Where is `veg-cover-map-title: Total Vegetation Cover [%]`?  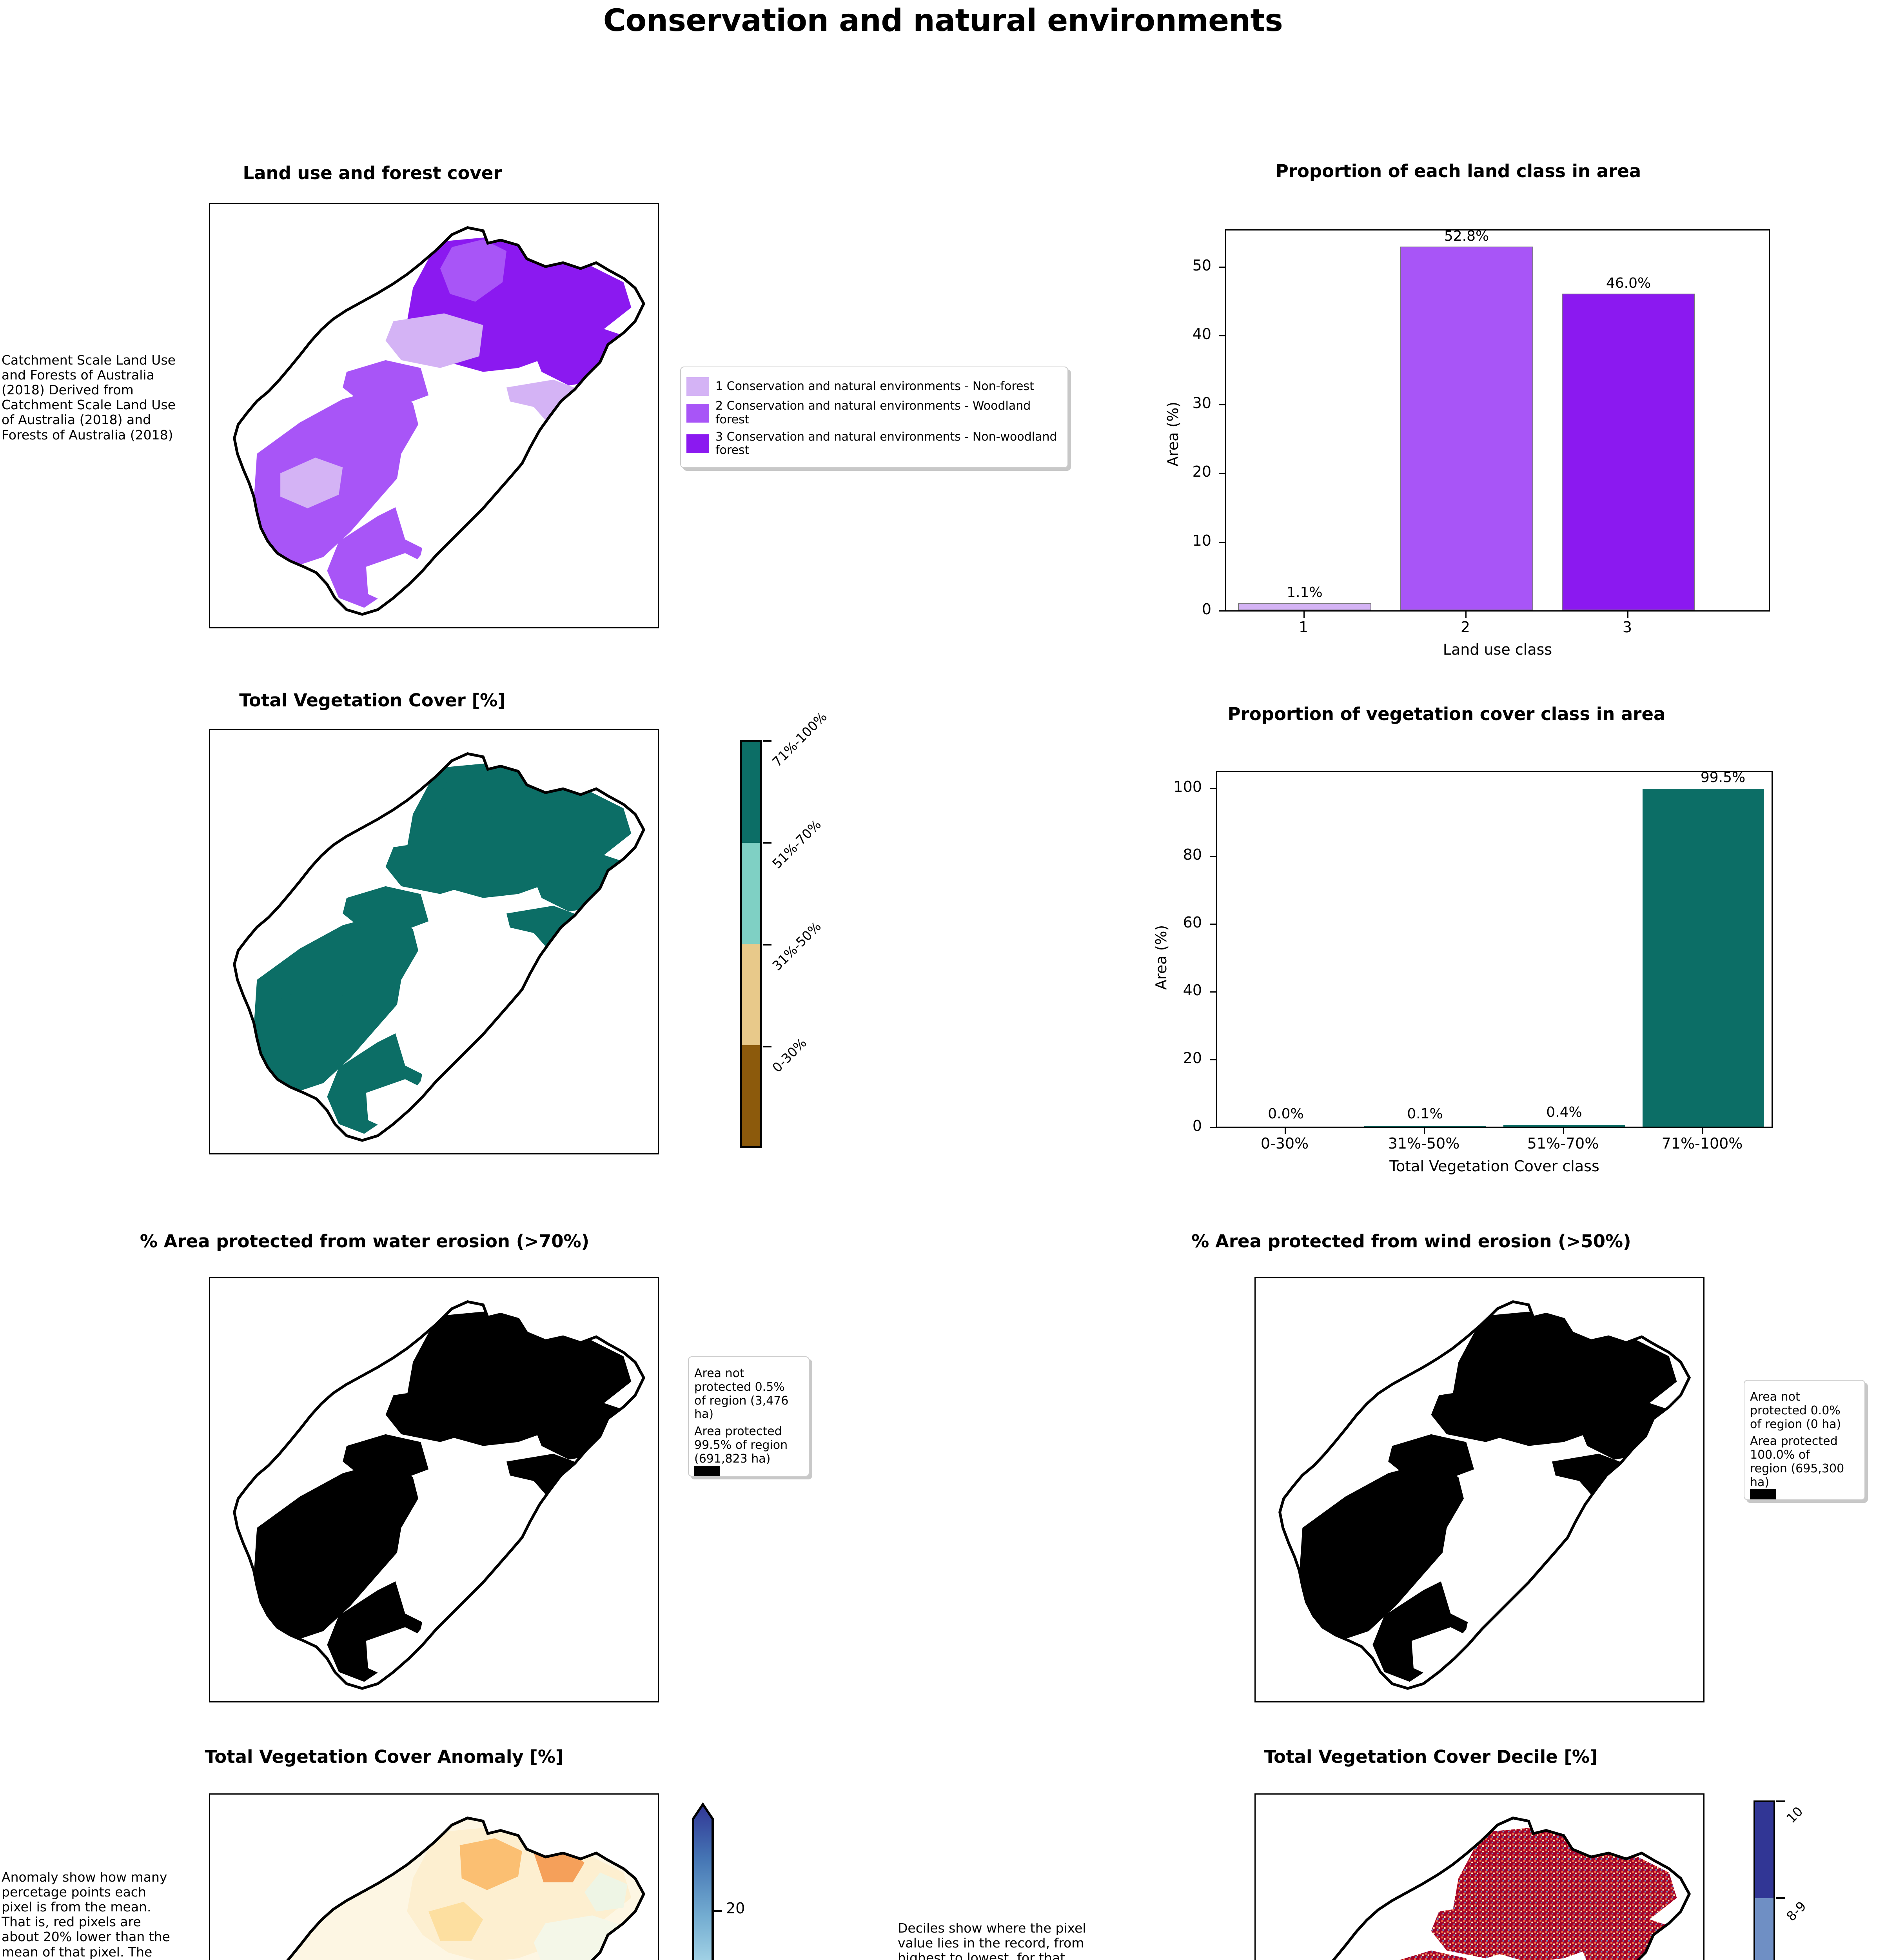 veg-cover-map-title: Total Vegetation Cover [%] is located at coordinates (372, 700).